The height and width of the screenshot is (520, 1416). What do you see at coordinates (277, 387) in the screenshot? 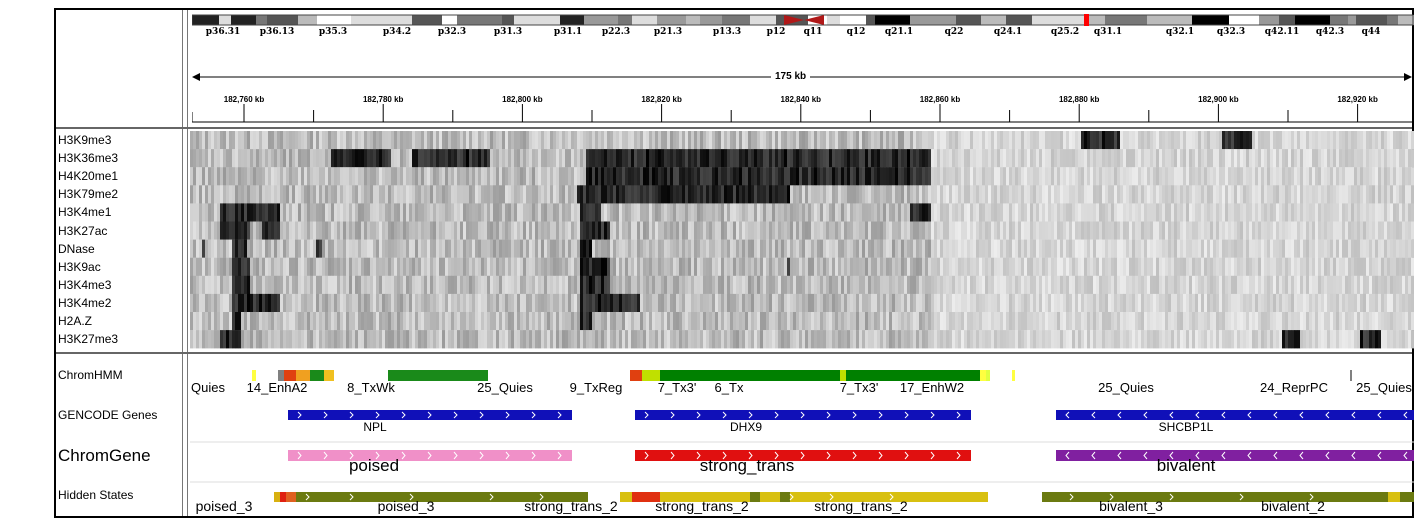
I see `chromhmm-state-label: 14_EnhA2` at bounding box center [277, 387].